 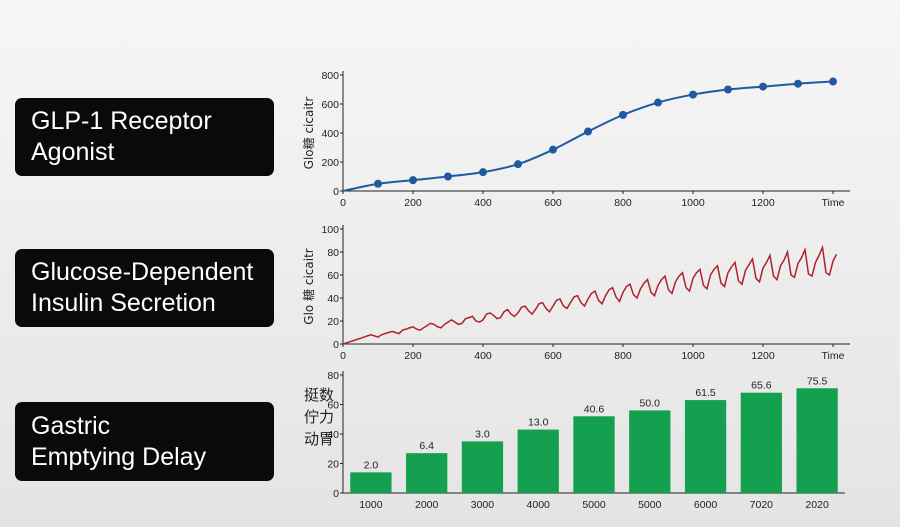 I want to click on label-line-1: Gastric, so click(x=71, y=425).